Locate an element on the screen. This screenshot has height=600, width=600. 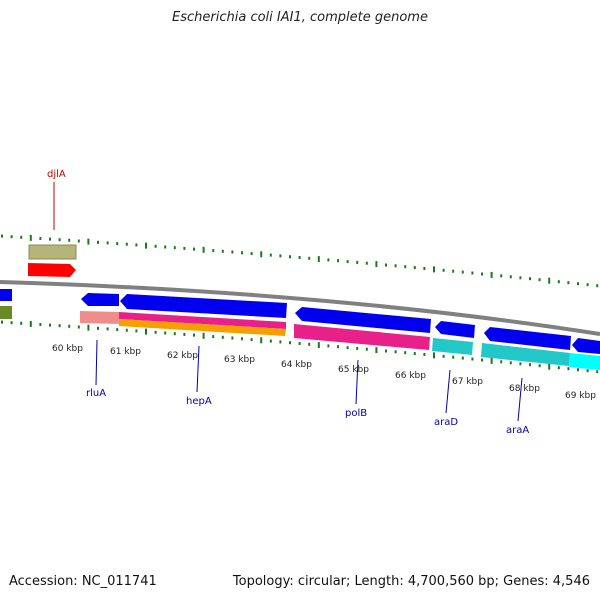
gene-label-hepa: hepA is located at coordinates (199, 401).